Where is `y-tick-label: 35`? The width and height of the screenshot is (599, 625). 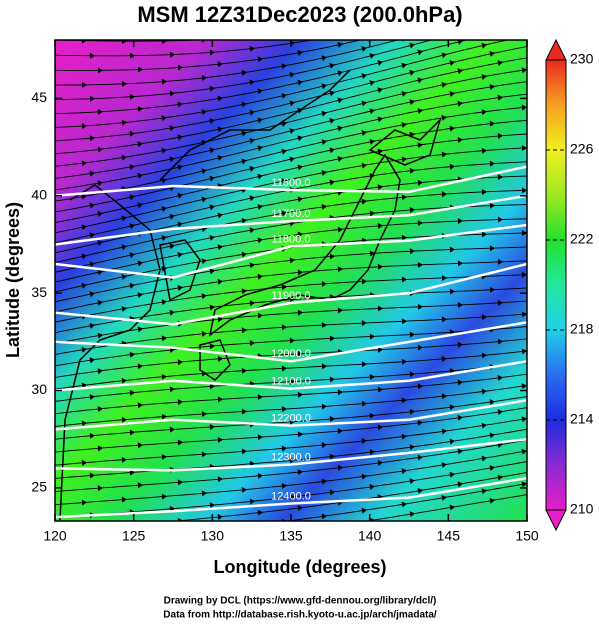
y-tick-label: 35 is located at coordinates (39, 292).